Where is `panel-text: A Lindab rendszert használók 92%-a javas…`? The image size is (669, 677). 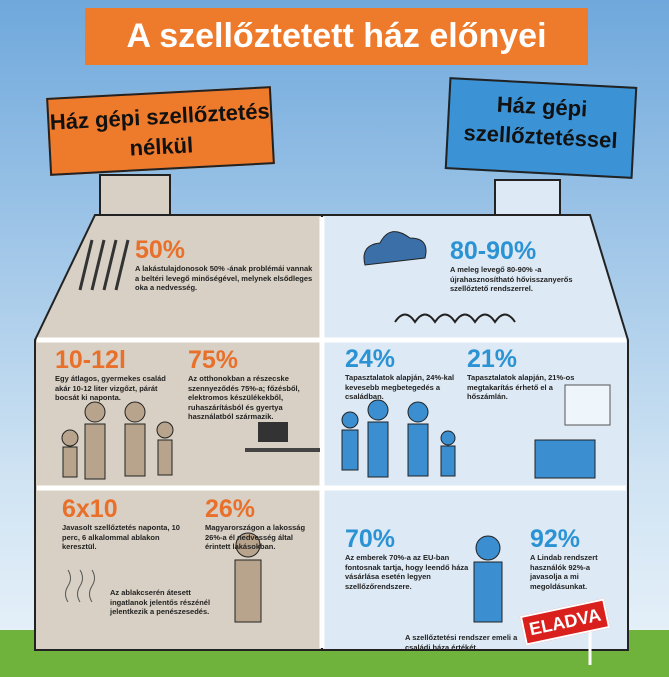 panel-text: A Lindab rendszert használók 92%-a javas… is located at coordinates (564, 572).